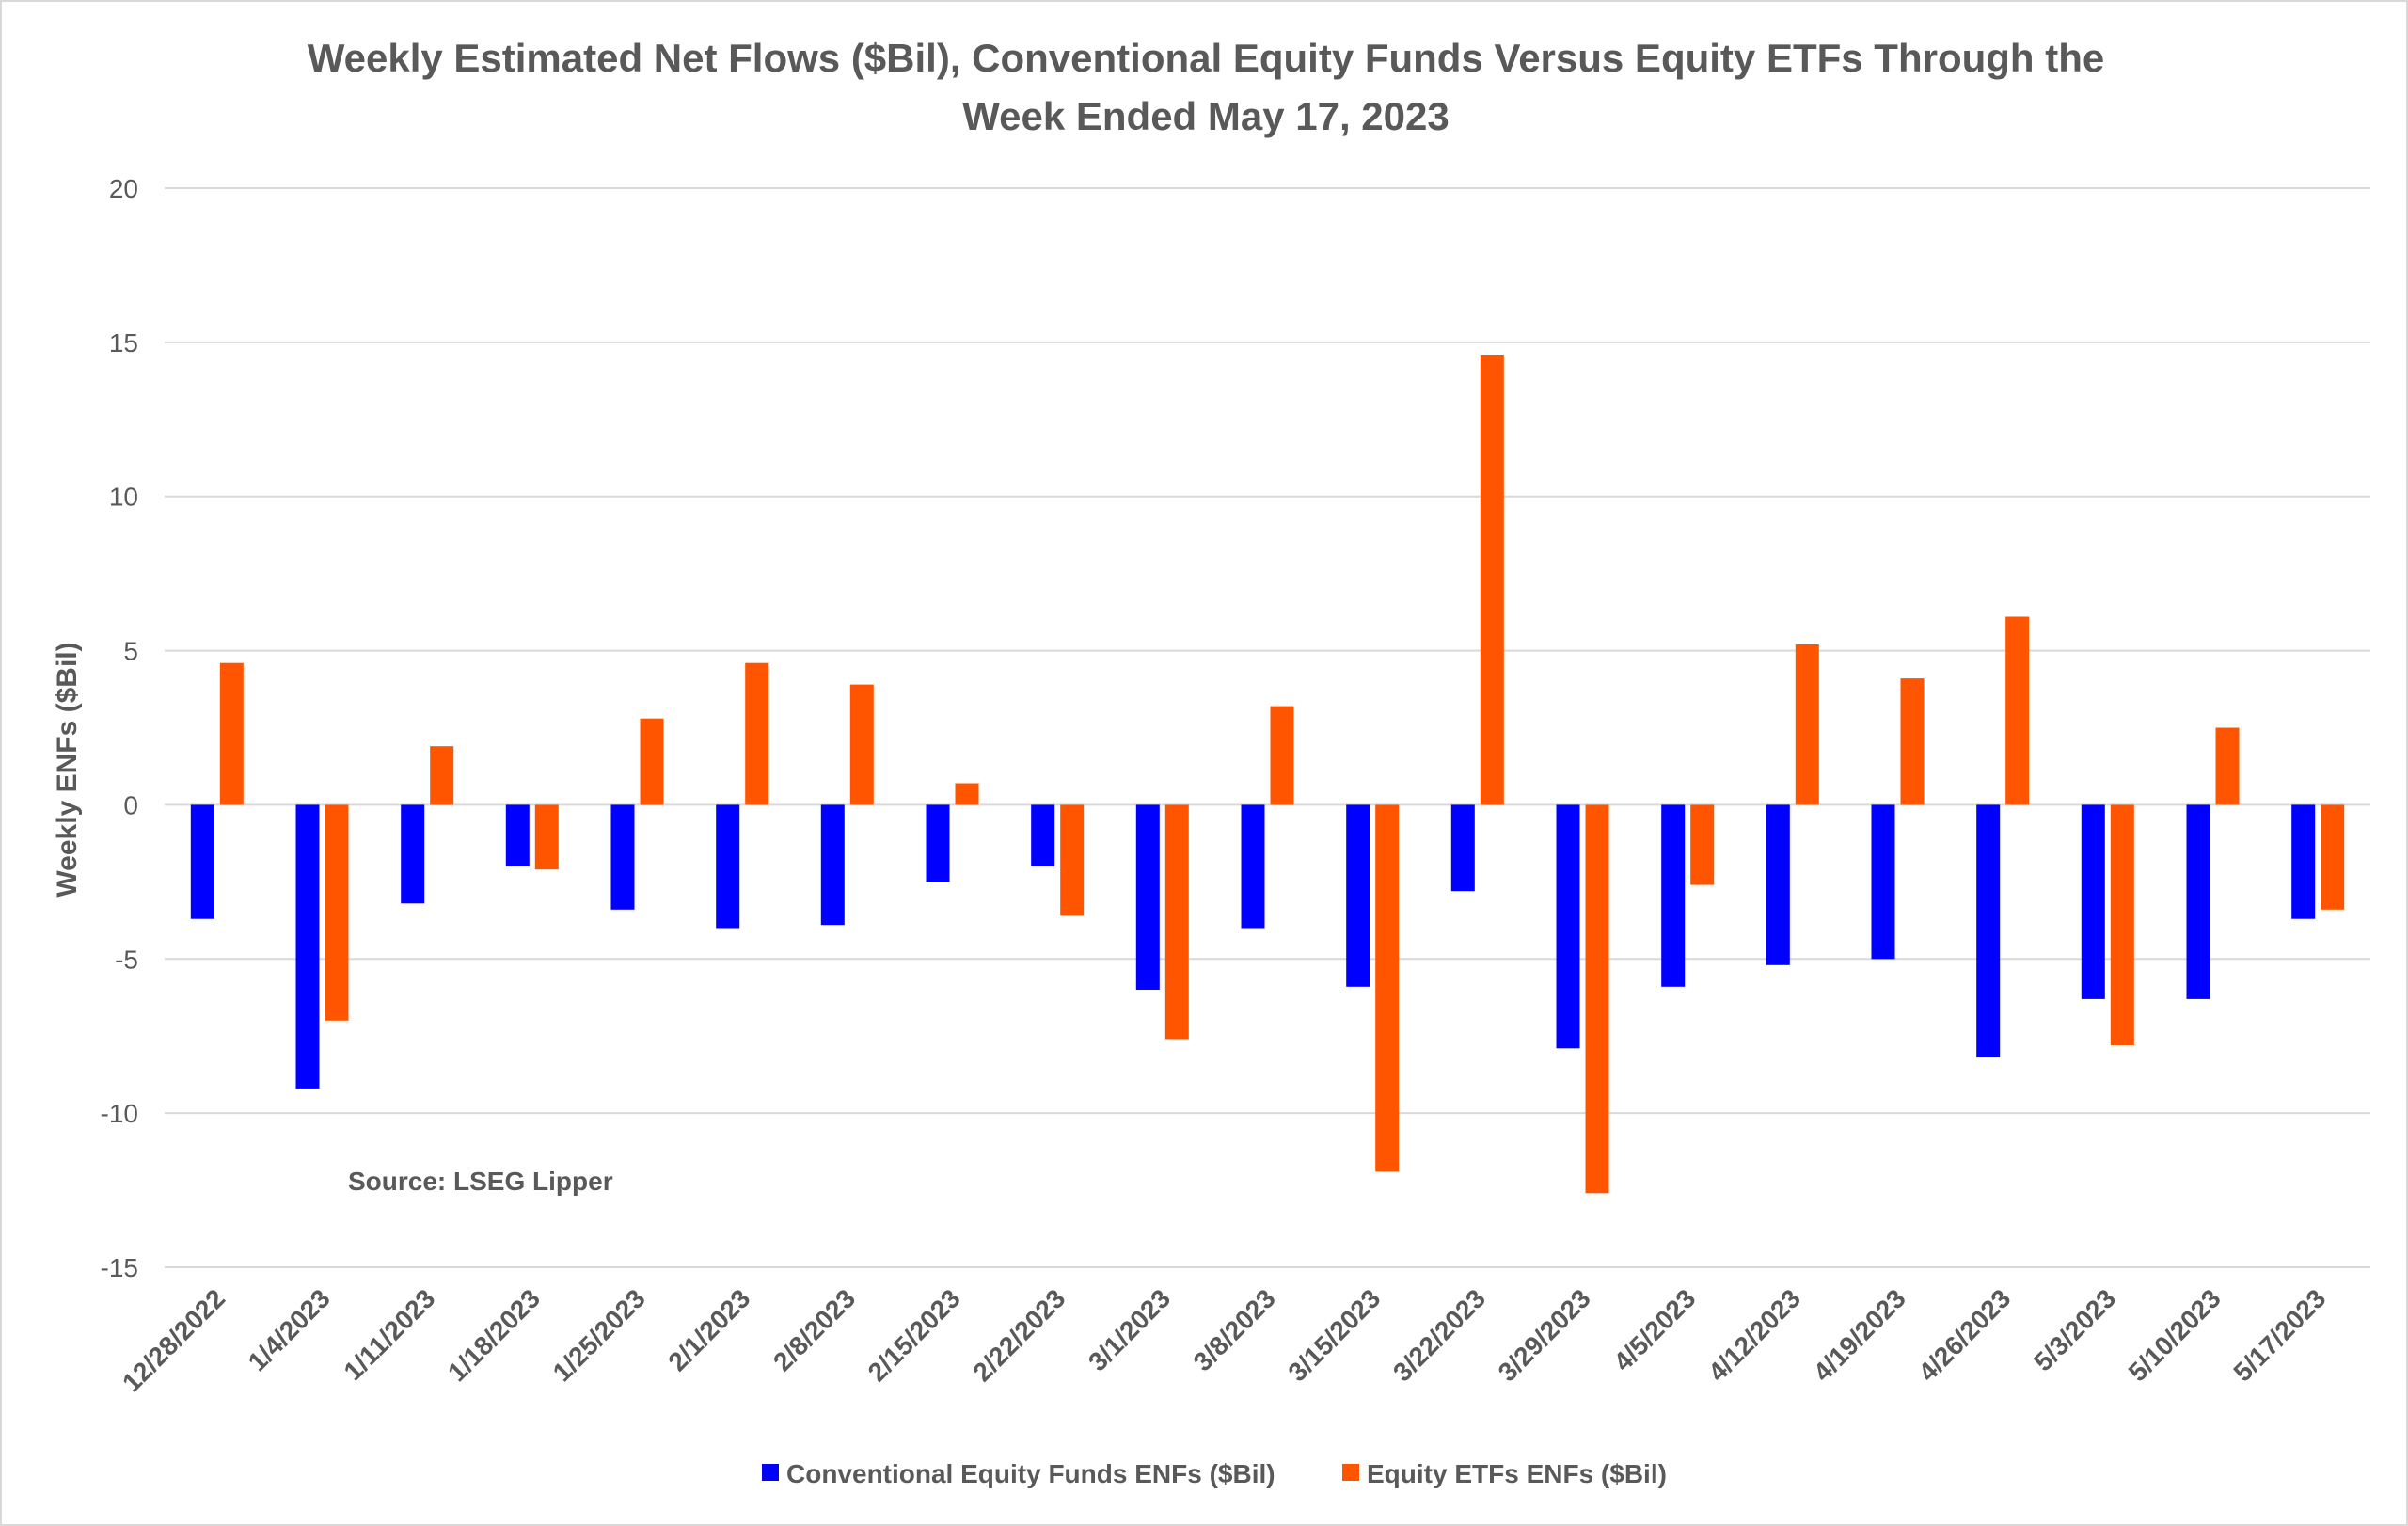 The image size is (2408, 1526). Describe the element at coordinates (1334, 1335) in the screenshot. I see `x-tick-label: 3/15/2023` at that location.